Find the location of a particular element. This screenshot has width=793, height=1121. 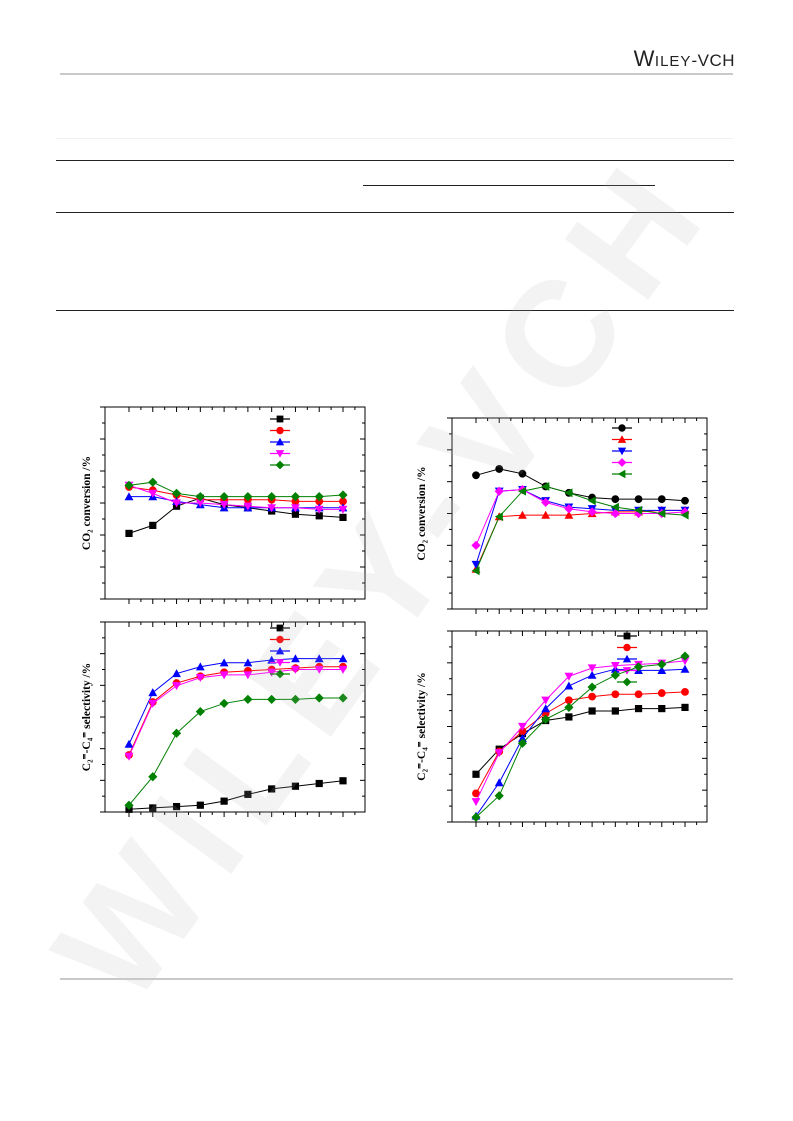

chart-panel-bottom-left: C₂⁼-C₄⁼ selectivity /% is located at coordinates (223, 719).